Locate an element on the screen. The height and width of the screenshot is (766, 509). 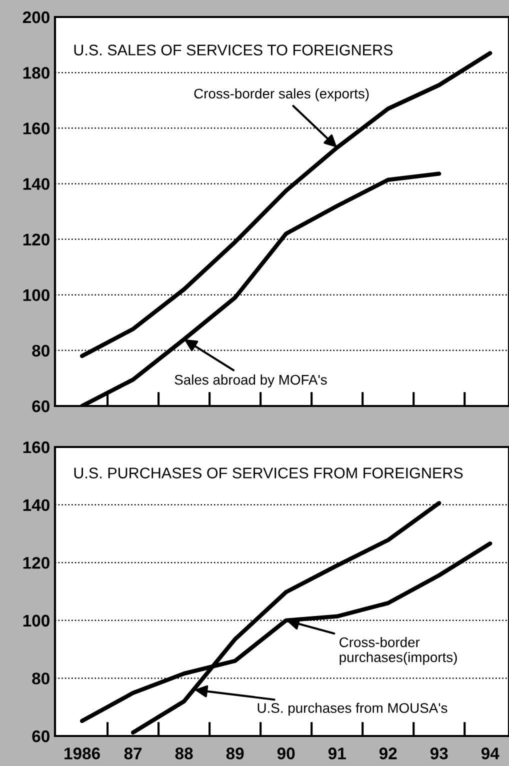
x-tick-label: 1986 is located at coordinates (82, 754).